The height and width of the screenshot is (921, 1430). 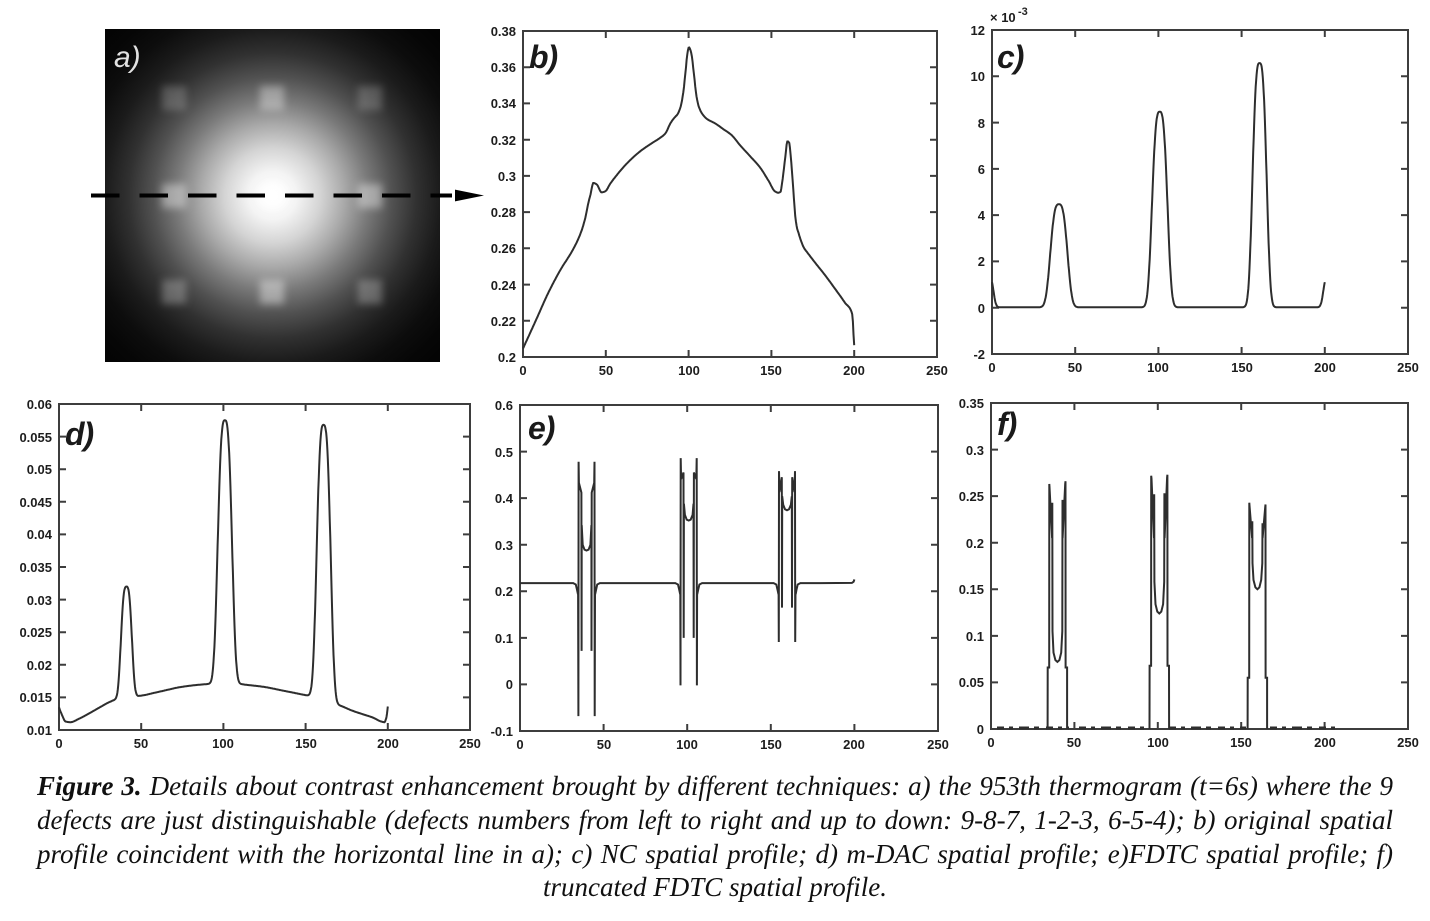 What do you see at coordinates (981, 169) in the screenshot?
I see `svg-text: 6` at bounding box center [981, 169].